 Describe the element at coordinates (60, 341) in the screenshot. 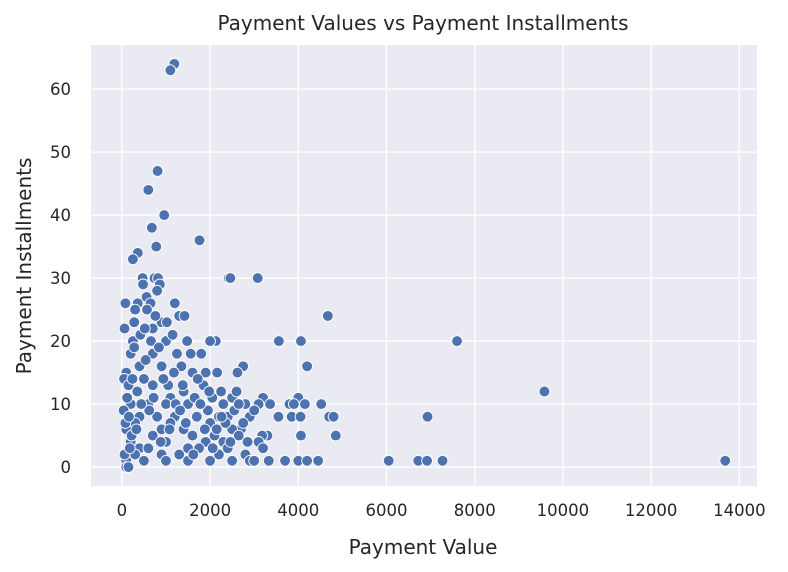

I see `y-tick-label: 20` at that location.